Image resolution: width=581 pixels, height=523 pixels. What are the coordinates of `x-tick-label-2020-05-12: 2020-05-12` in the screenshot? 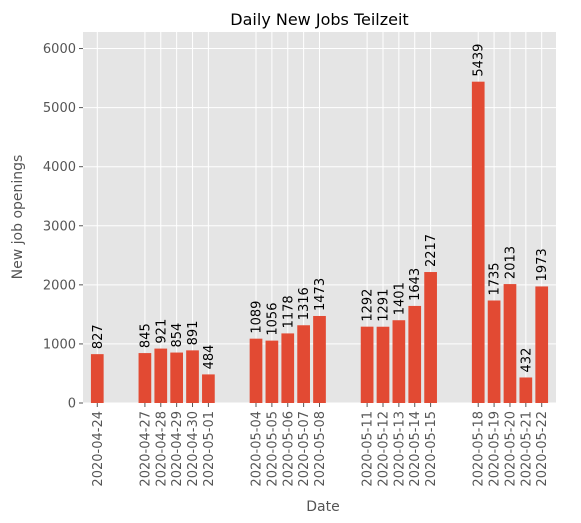 It's located at (383, 449).